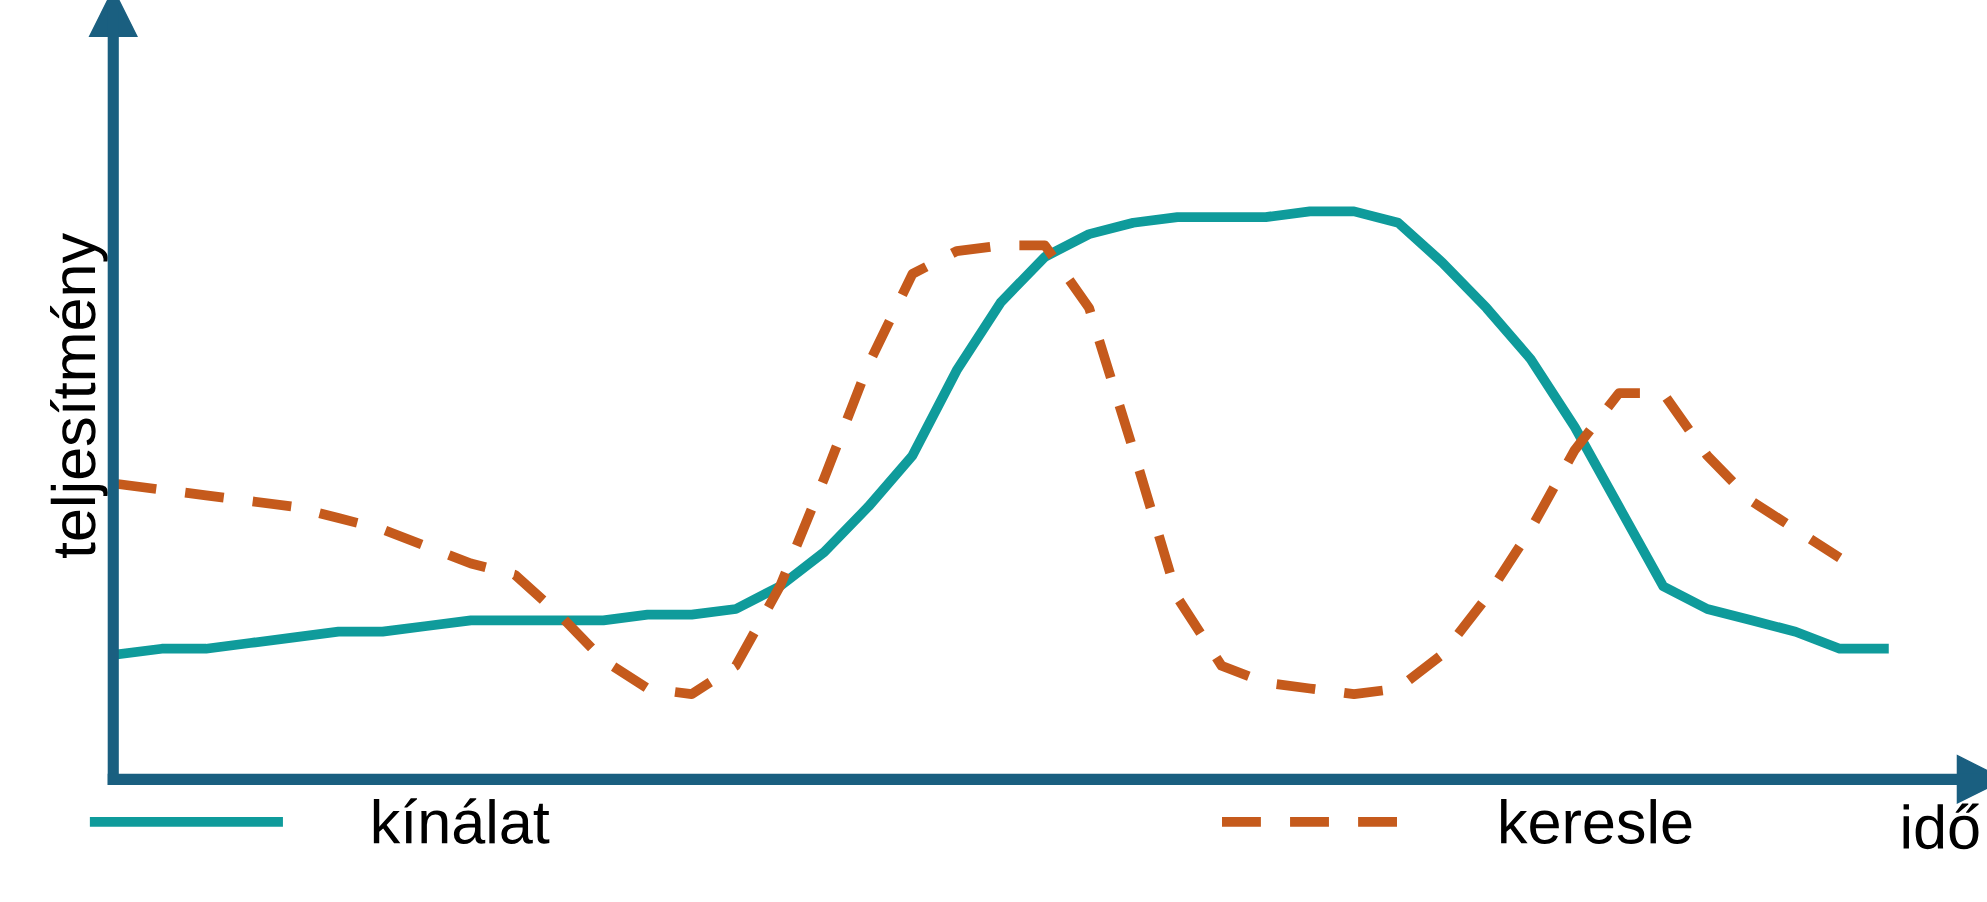  Describe the element at coordinates (461, 821) in the screenshot. I see `legend-label: kínálat` at that location.